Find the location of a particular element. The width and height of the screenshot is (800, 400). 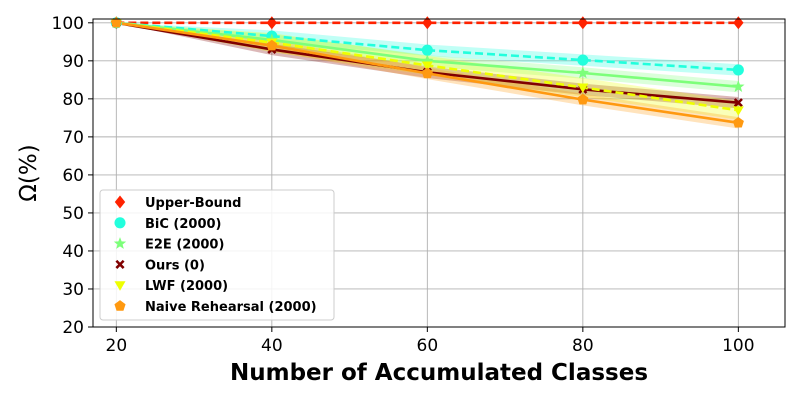

legend-box is located at coordinates (217, 255).